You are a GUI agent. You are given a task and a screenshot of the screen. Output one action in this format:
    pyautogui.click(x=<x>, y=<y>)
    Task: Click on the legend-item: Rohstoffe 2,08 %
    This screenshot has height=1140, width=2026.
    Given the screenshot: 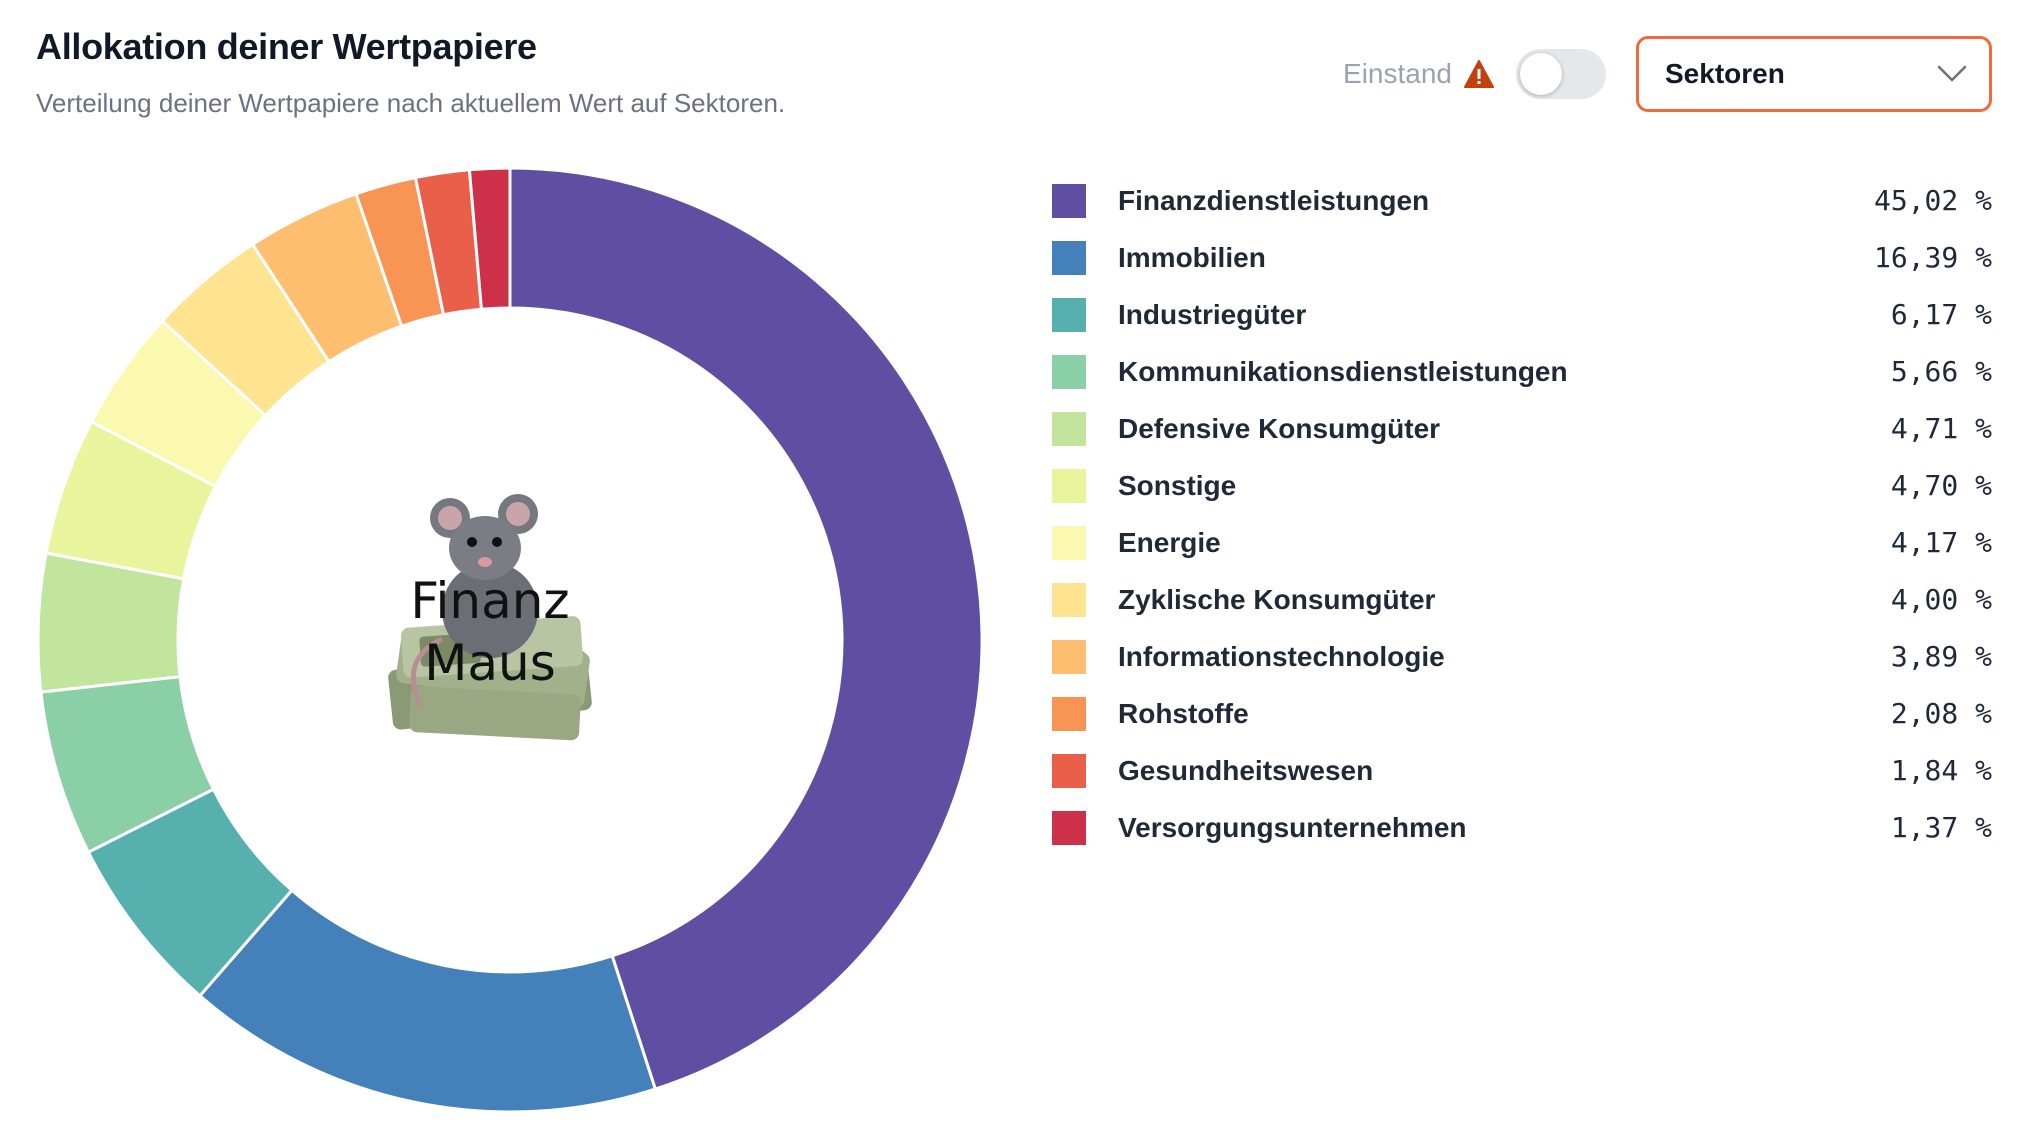 What is the action you would take?
    pyautogui.click(x=1522, y=713)
    